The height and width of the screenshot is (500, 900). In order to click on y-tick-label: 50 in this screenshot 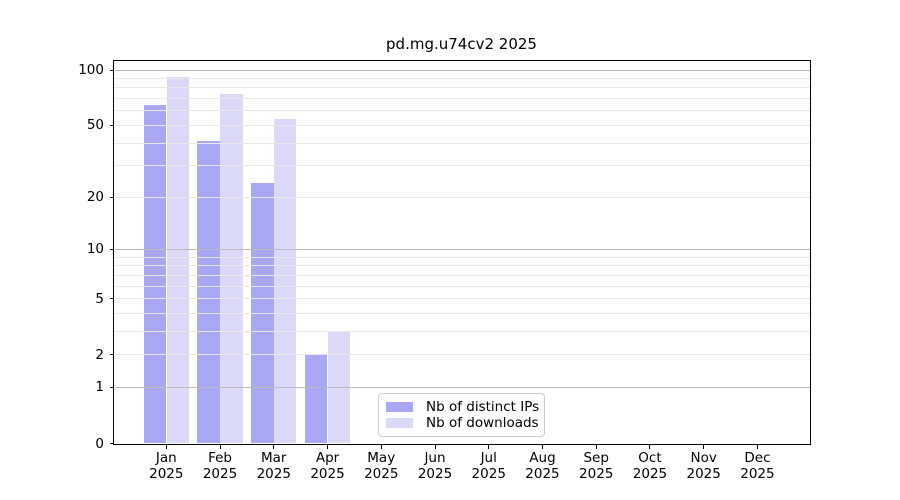, I will do `click(95, 125)`.